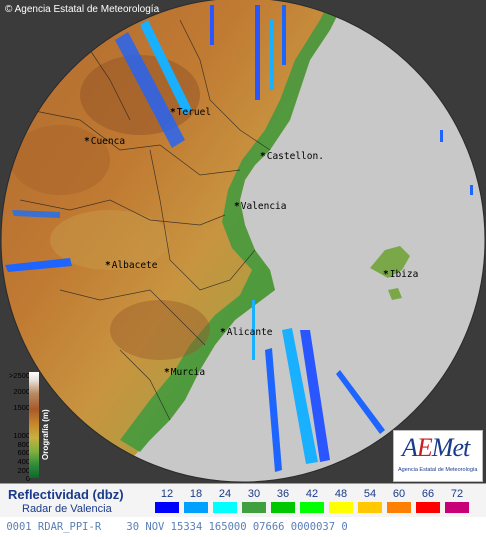 Image resolution: width=486 pixels, height=537 pixels. What do you see at coordinates (21, 407) in the screenshot?
I see `oro-level: 1500` at bounding box center [21, 407].